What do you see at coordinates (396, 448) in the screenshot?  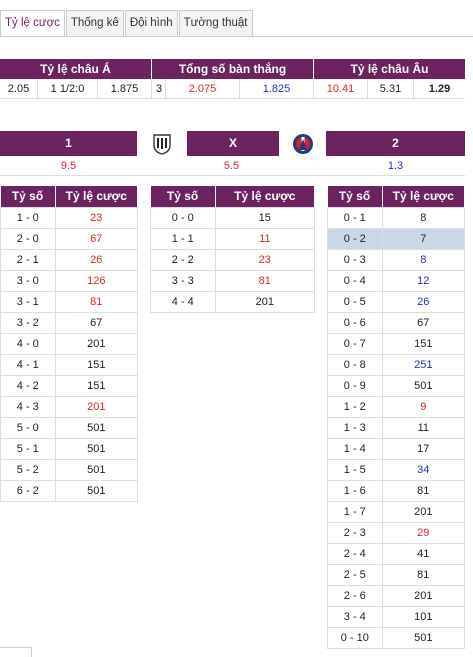 I see `table-row: 1 - 4 17` at bounding box center [396, 448].